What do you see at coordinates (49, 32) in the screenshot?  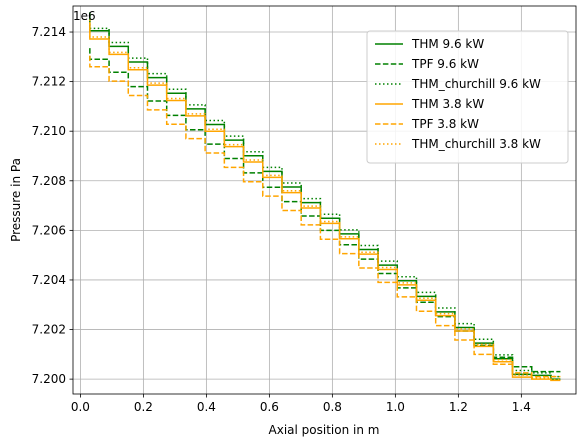 I see `y-tick-label: 7.214` at bounding box center [49, 32].